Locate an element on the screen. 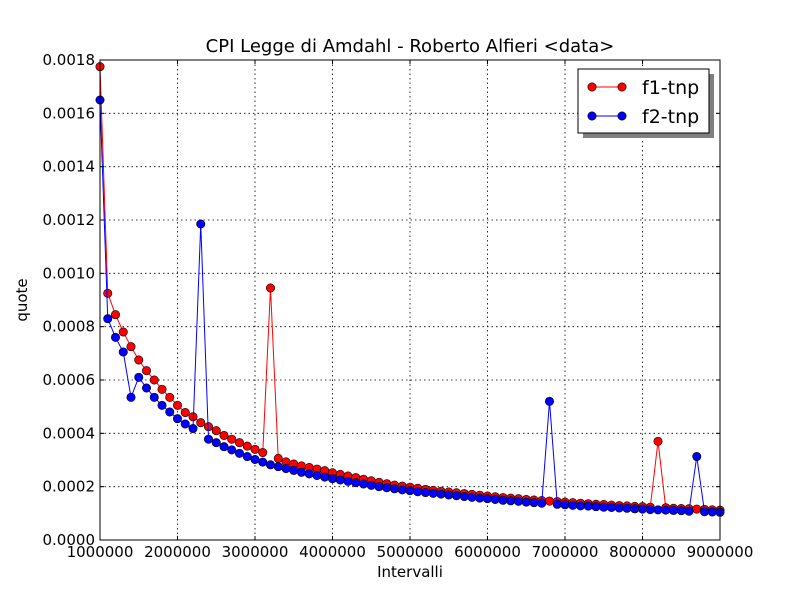 The image size is (800, 600). x-tick-label: 4000000 is located at coordinates (332, 552).